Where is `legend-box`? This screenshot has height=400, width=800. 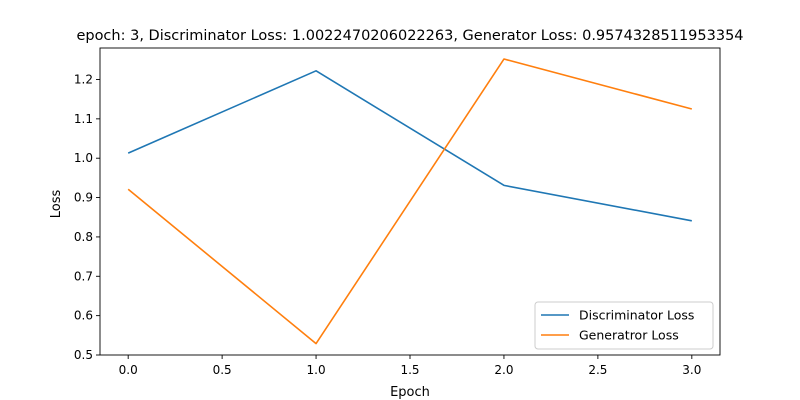
legend-box is located at coordinates (624, 325).